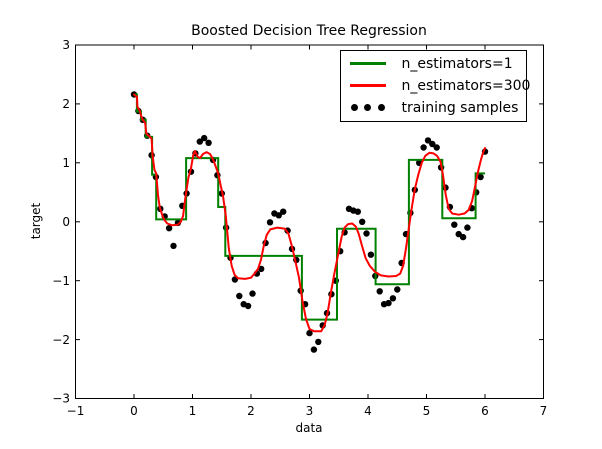 The image size is (602, 449). I want to click on y-tick-label: 2, so click(66, 104).